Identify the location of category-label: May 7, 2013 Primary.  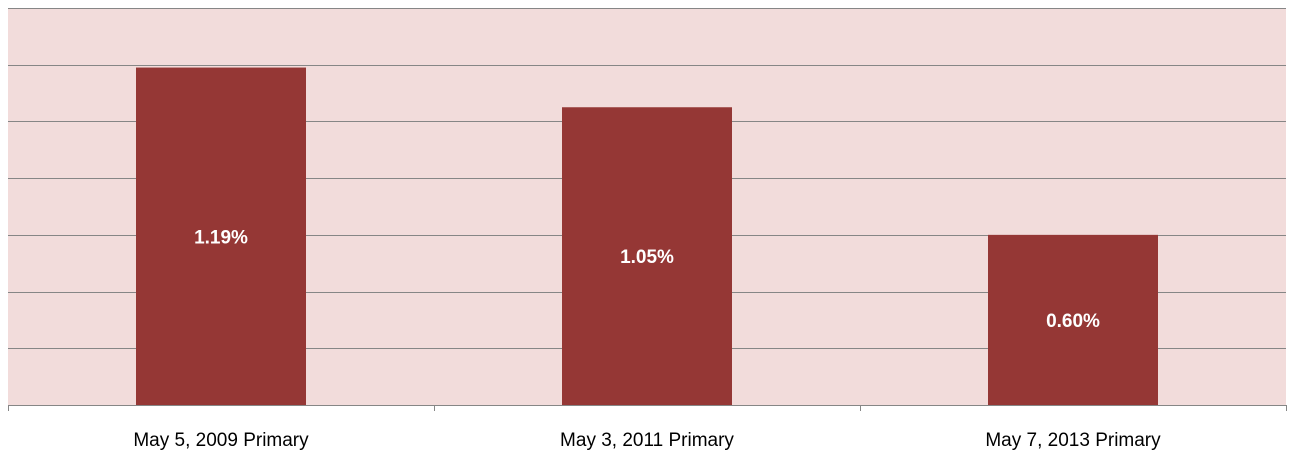
(1073, 440).